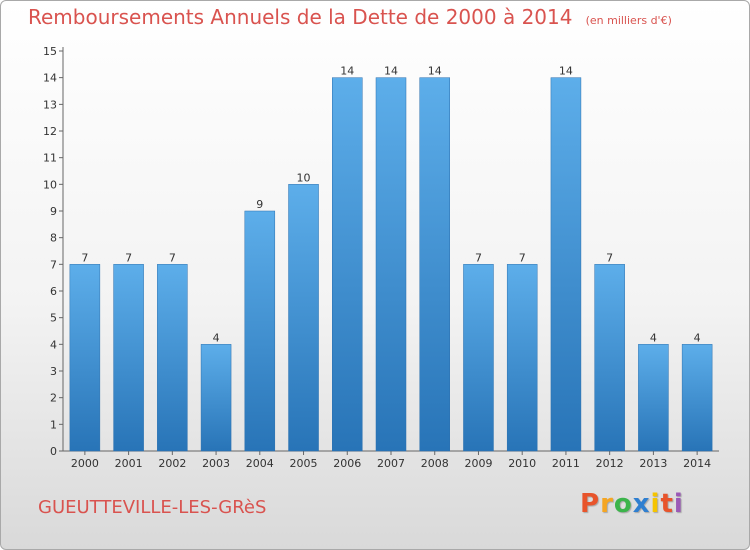  Describe the element at coordinates (653, 463) in the screenshot. I see `x-tick-label: 2013` at that location.